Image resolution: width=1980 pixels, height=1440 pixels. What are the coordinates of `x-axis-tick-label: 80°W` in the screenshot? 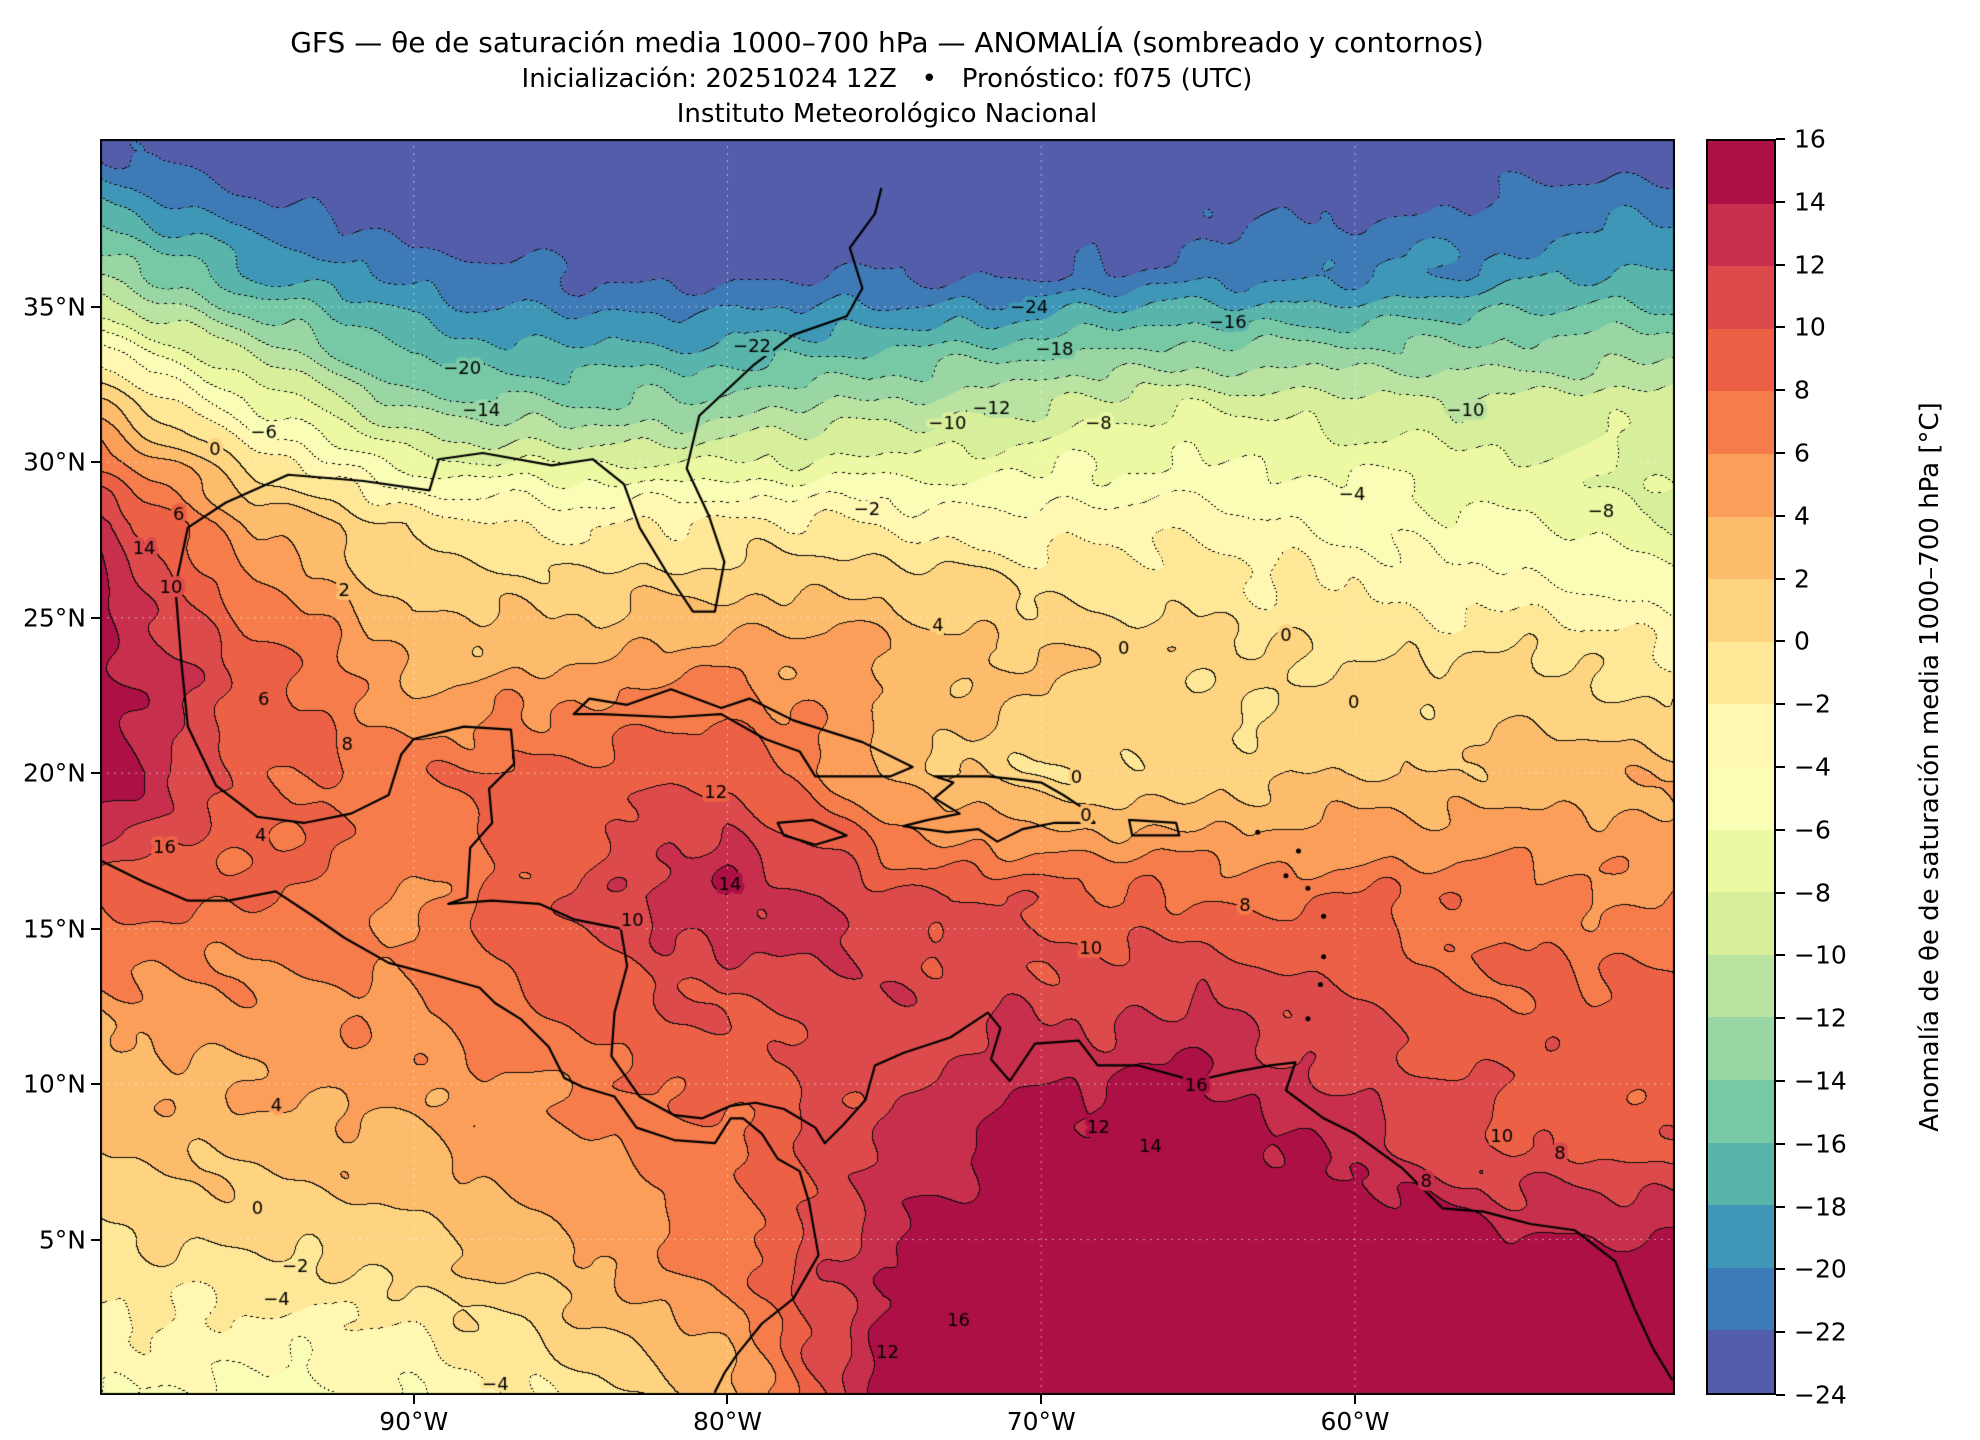 It's located at (727, 1421).